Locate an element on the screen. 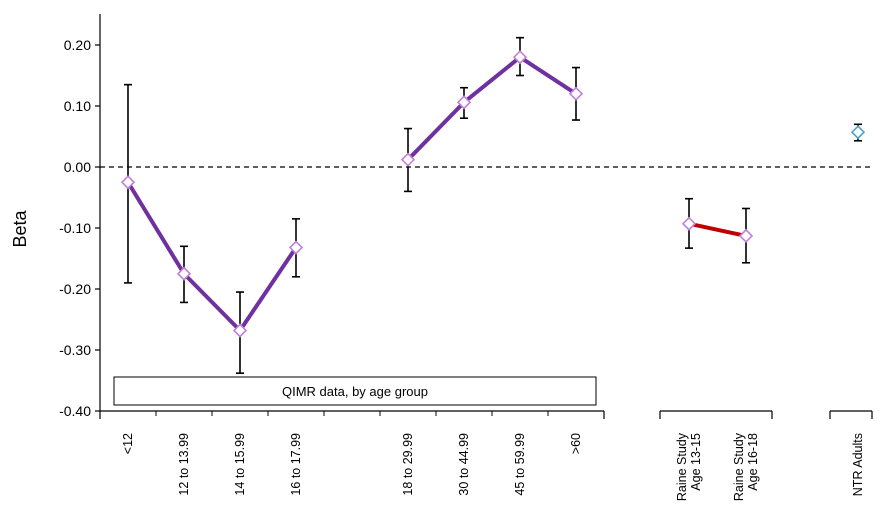 This screenshot has height=525, width=878. x-tick-label: Age 16-18 is located at coordinates (753, 462).